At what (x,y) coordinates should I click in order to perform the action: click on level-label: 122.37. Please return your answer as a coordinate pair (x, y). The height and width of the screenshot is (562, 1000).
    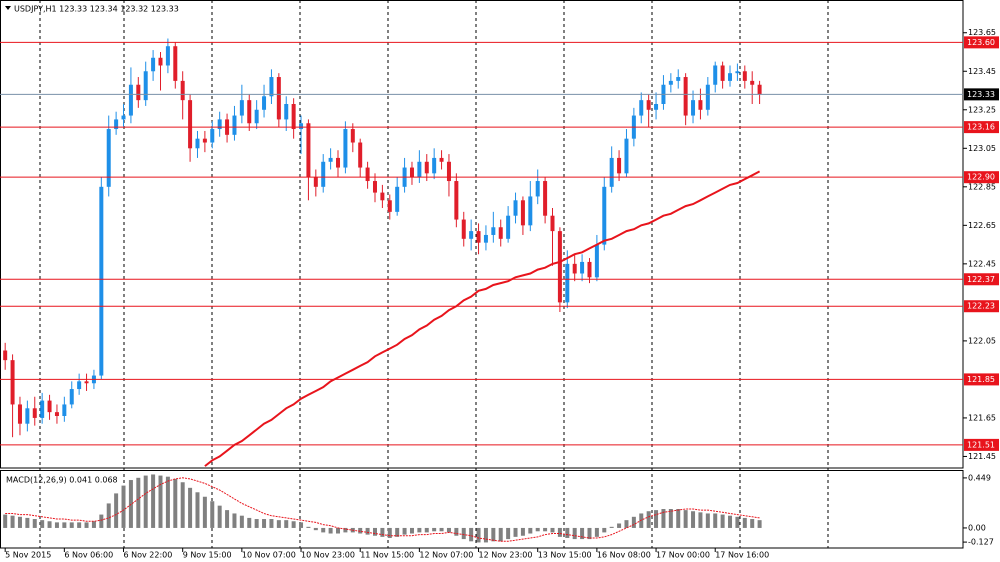
    Looking at the image, I should click on (981, 279).